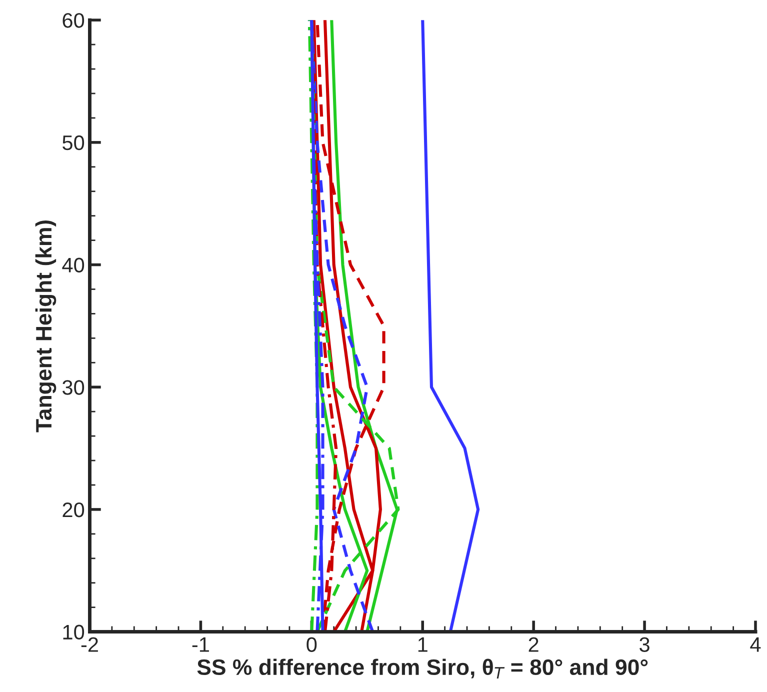 This screenshot has width=767, height=692. Describe the element at coordinates (422, 668) in the screenshot. I see `x-axis-title: SS % difference from Siro, θ$_{T}$ = 80° and 90°` at that location.